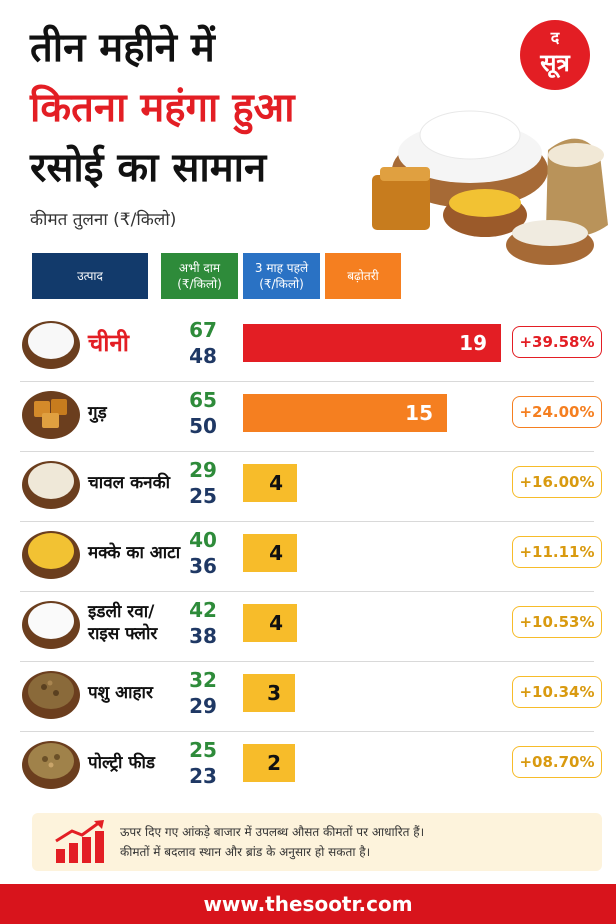 This screenshot has height=924, width=616. Describe the element at coordinates (274, 693) in the screenshot. I see `increase-value: 3` at that location.